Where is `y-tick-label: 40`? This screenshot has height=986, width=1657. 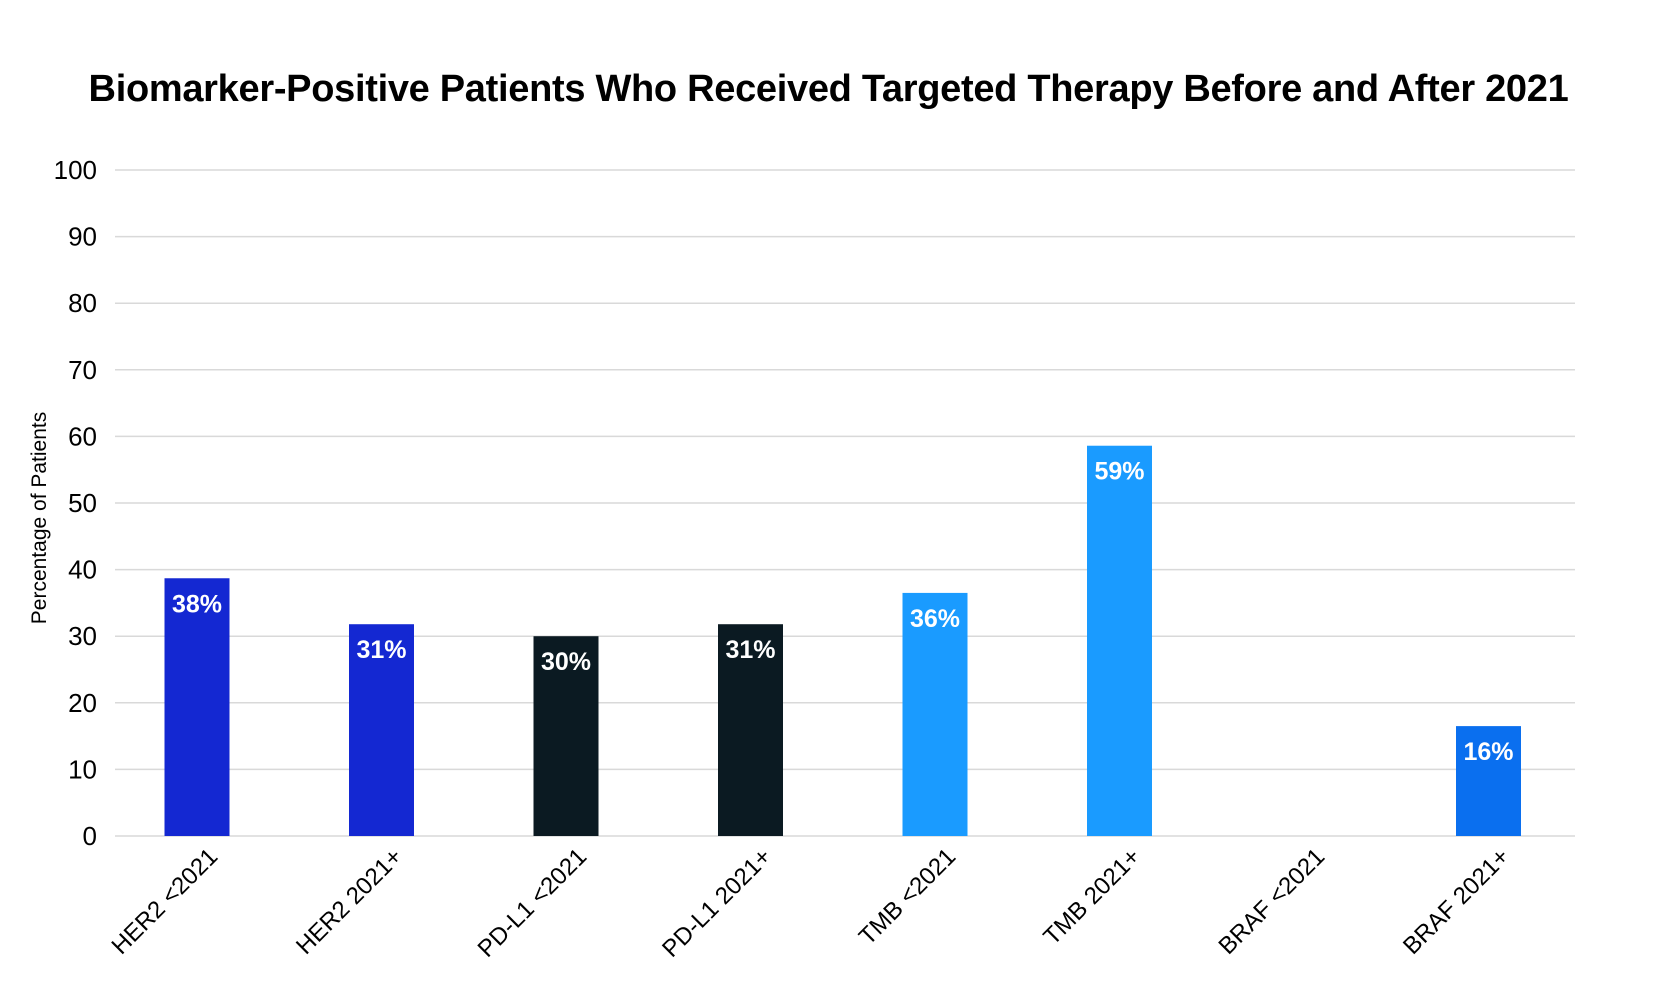
y-tick-label: 40 is located at coordinates (82, 570).